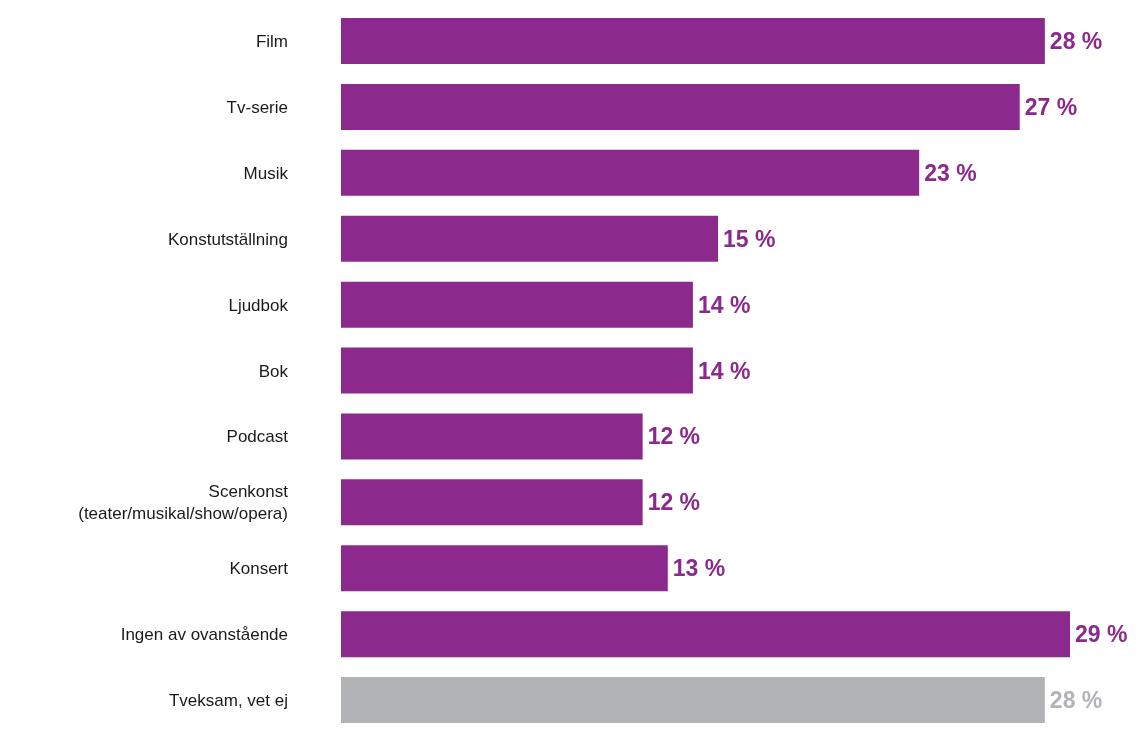  What do you see at coordinates (699, 568) in the screenshot?
I see `data-label: 13 %` at bounding box center [699, 568].